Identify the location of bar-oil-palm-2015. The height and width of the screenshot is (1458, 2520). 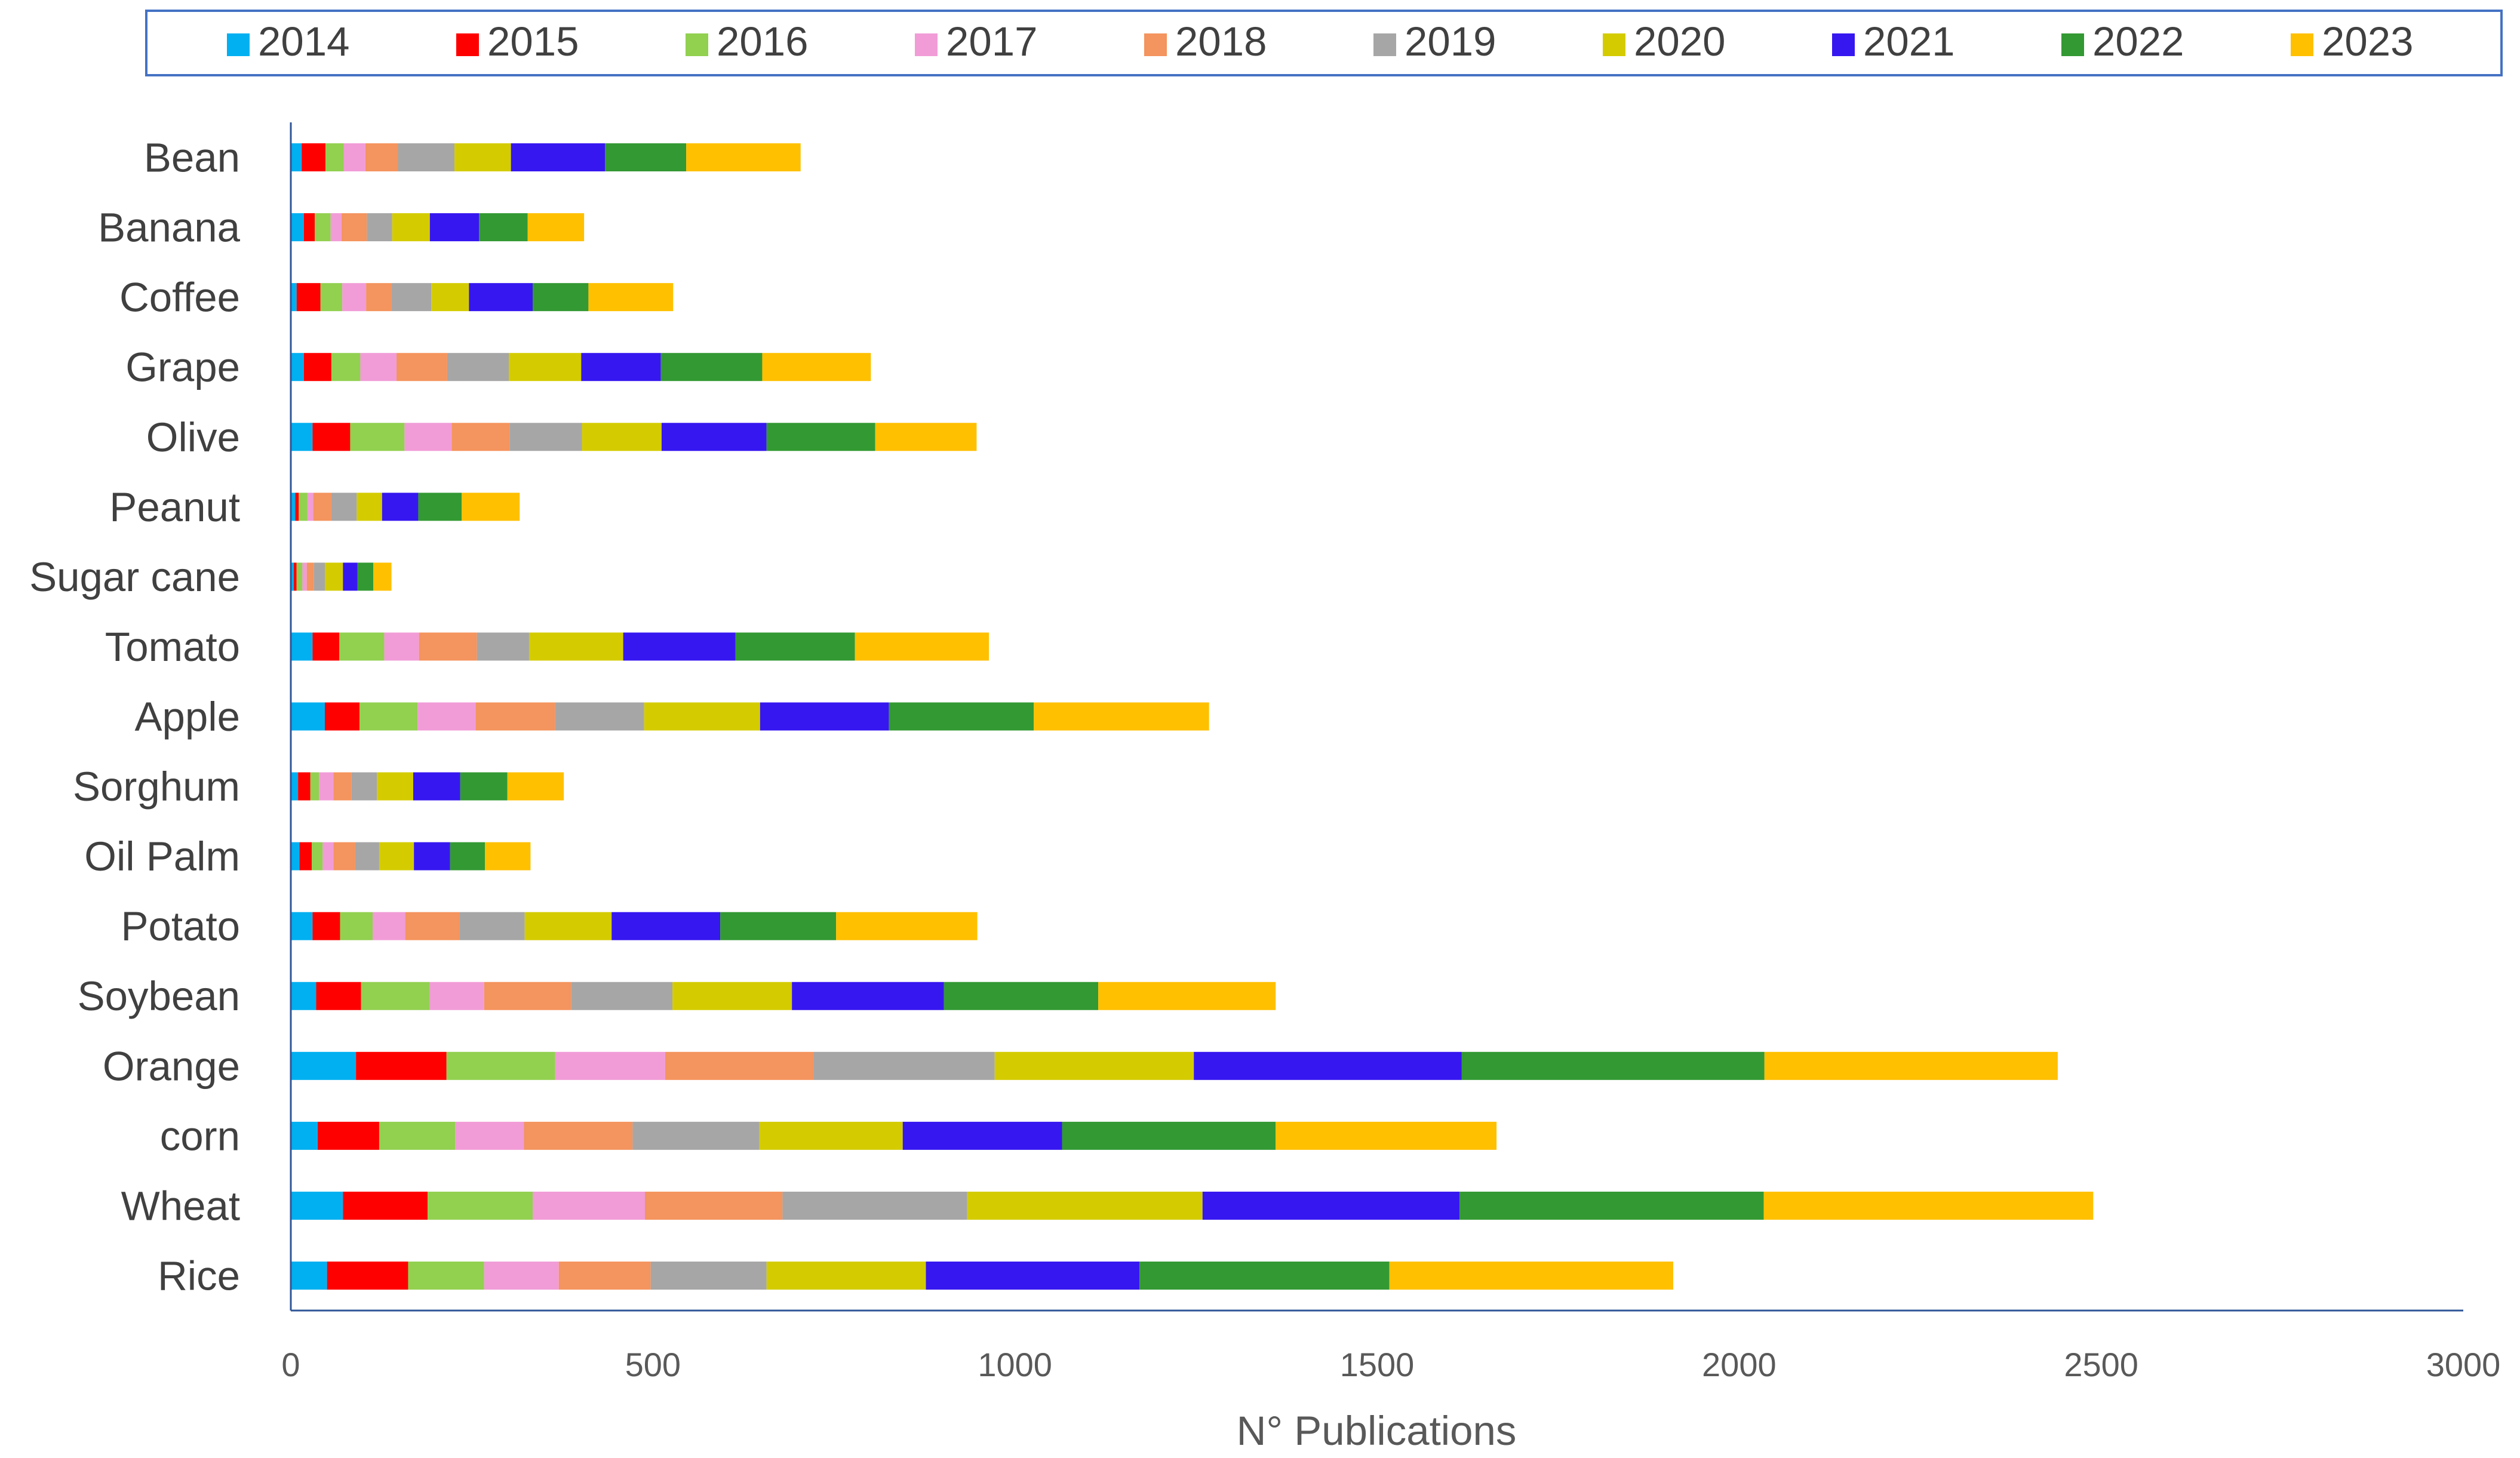
(305, 856).